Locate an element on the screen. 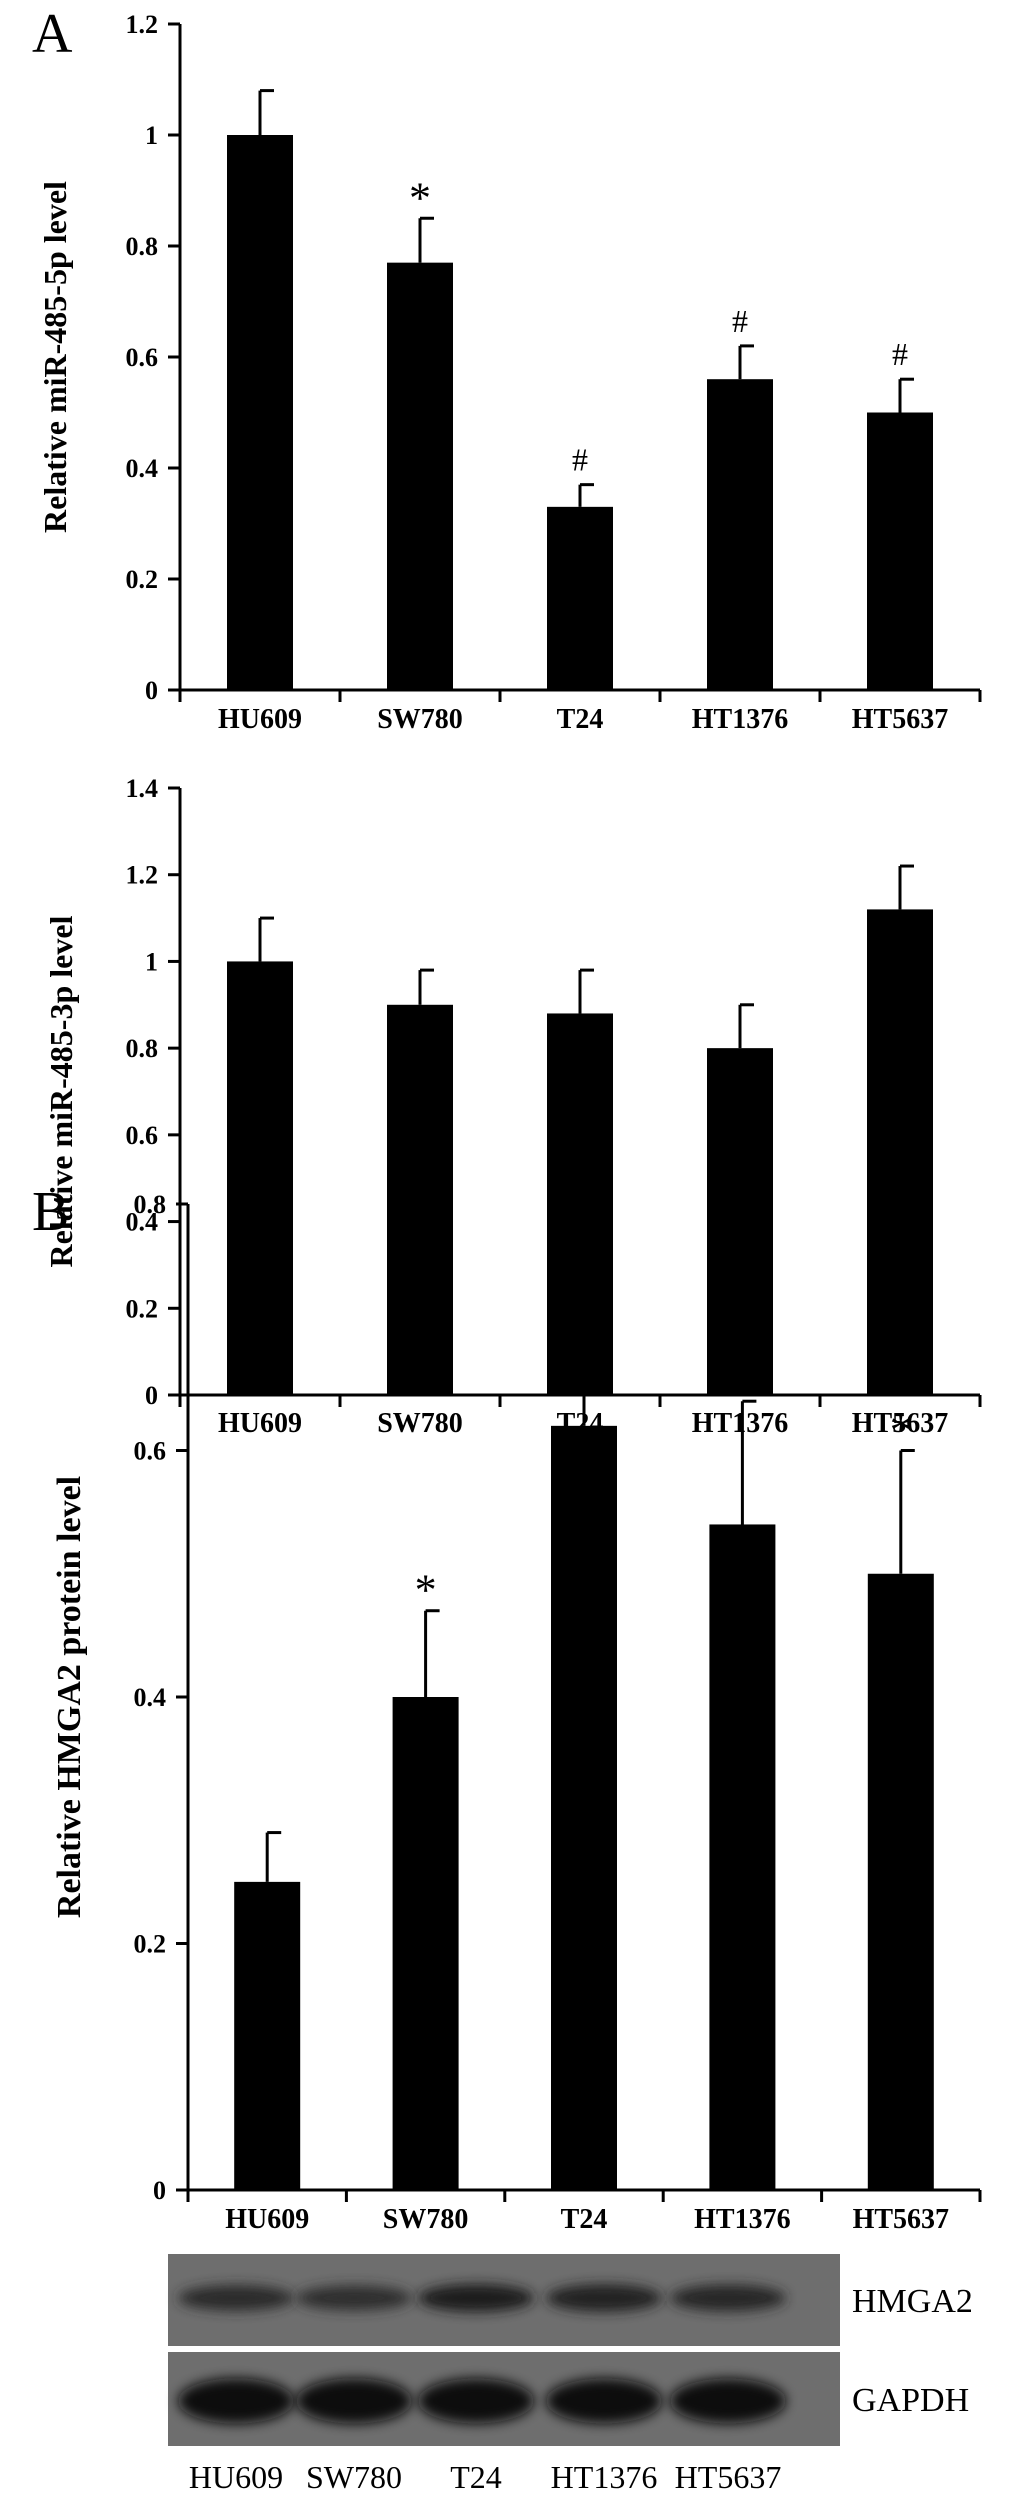  panel-label: B is located at coordinates (50, 1212).